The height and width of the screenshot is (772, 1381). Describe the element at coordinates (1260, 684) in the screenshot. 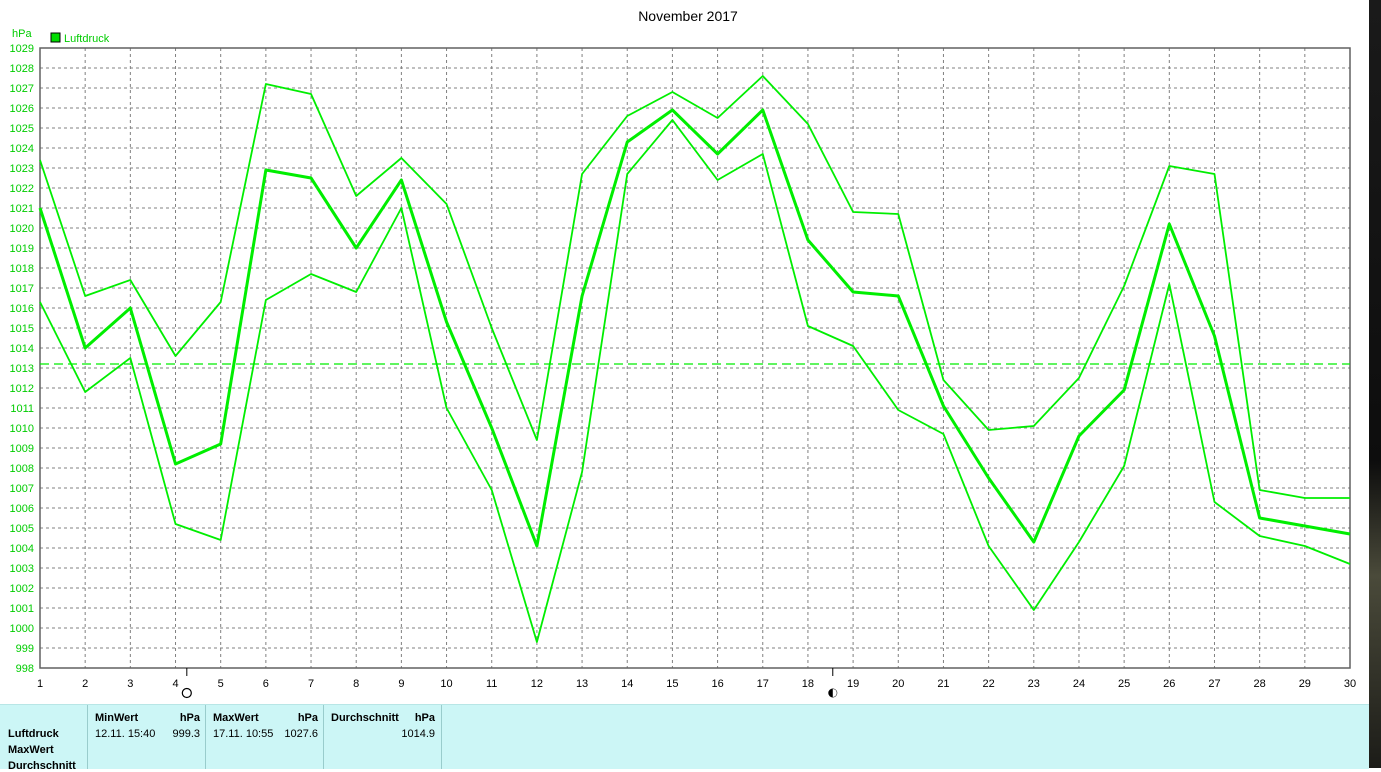

I see `x-tick-label: 28` at that location.